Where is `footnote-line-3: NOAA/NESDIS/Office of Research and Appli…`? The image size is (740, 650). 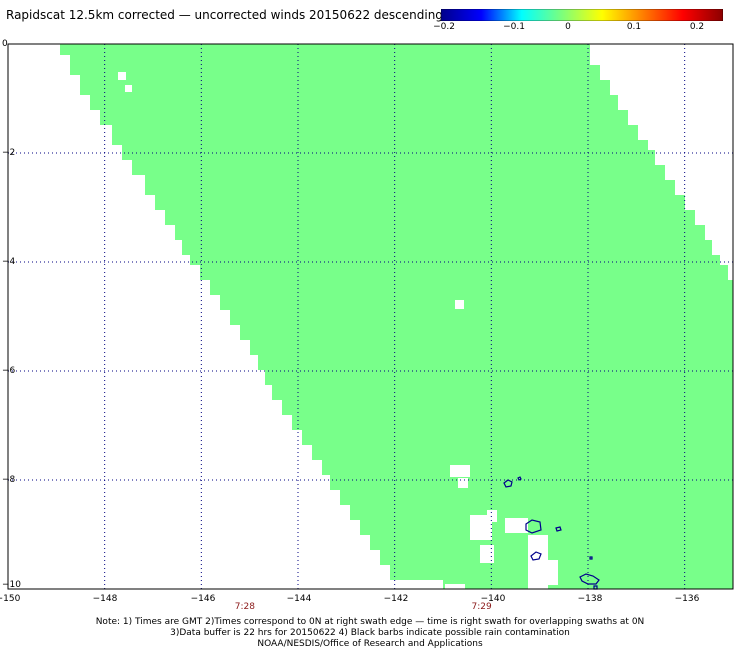 footnote-line-3: NOAA/NESDIS/Office of Research and Appli… is located at coordinates (370, 644).